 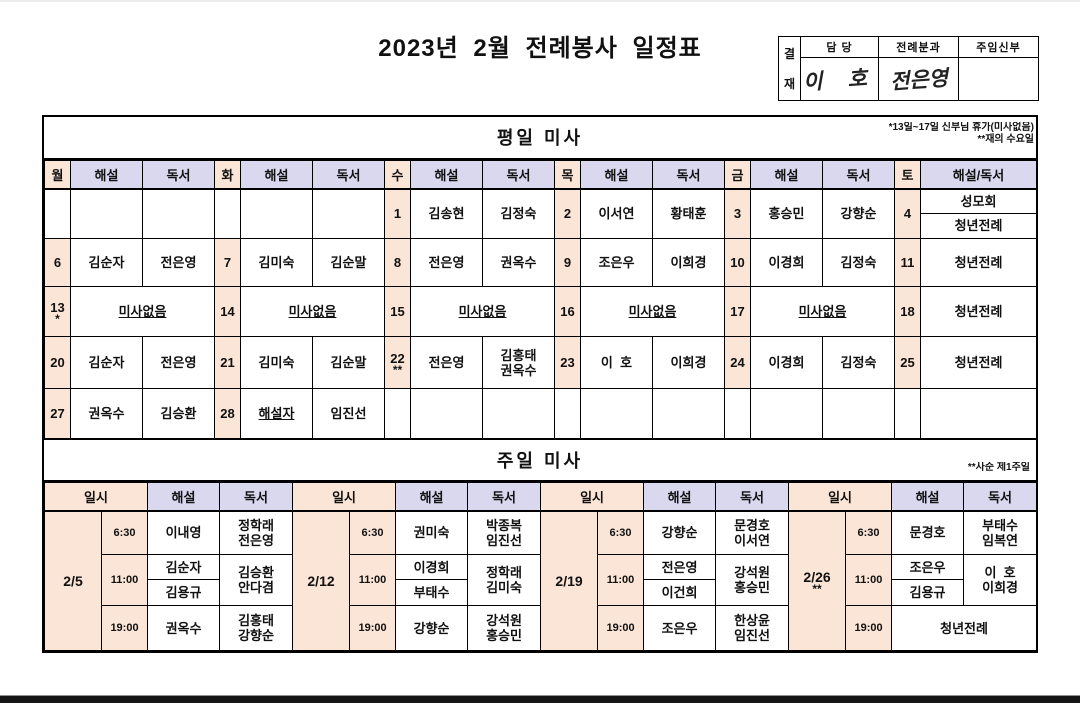 I want to click on reading-cell: 한상윤 임진선, so click(x=752, y=628).